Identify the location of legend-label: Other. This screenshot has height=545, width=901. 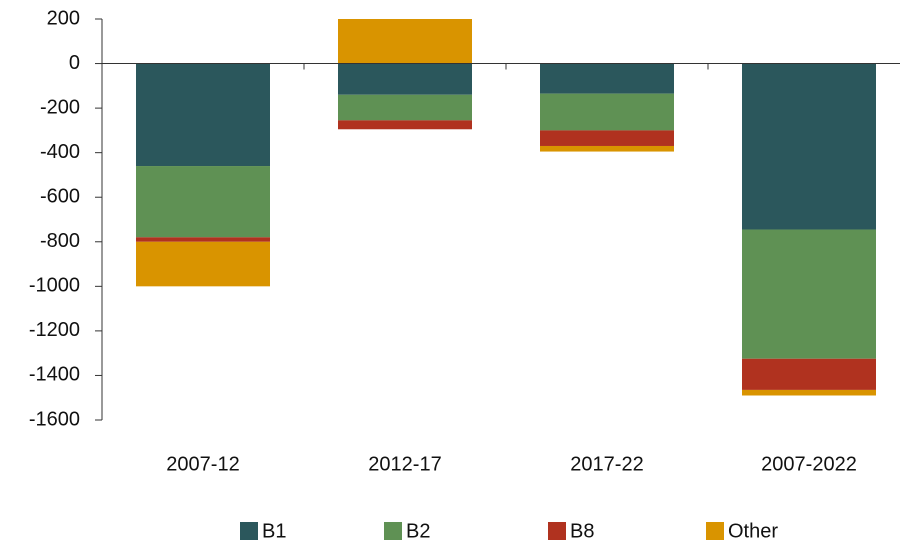
(753, 531).